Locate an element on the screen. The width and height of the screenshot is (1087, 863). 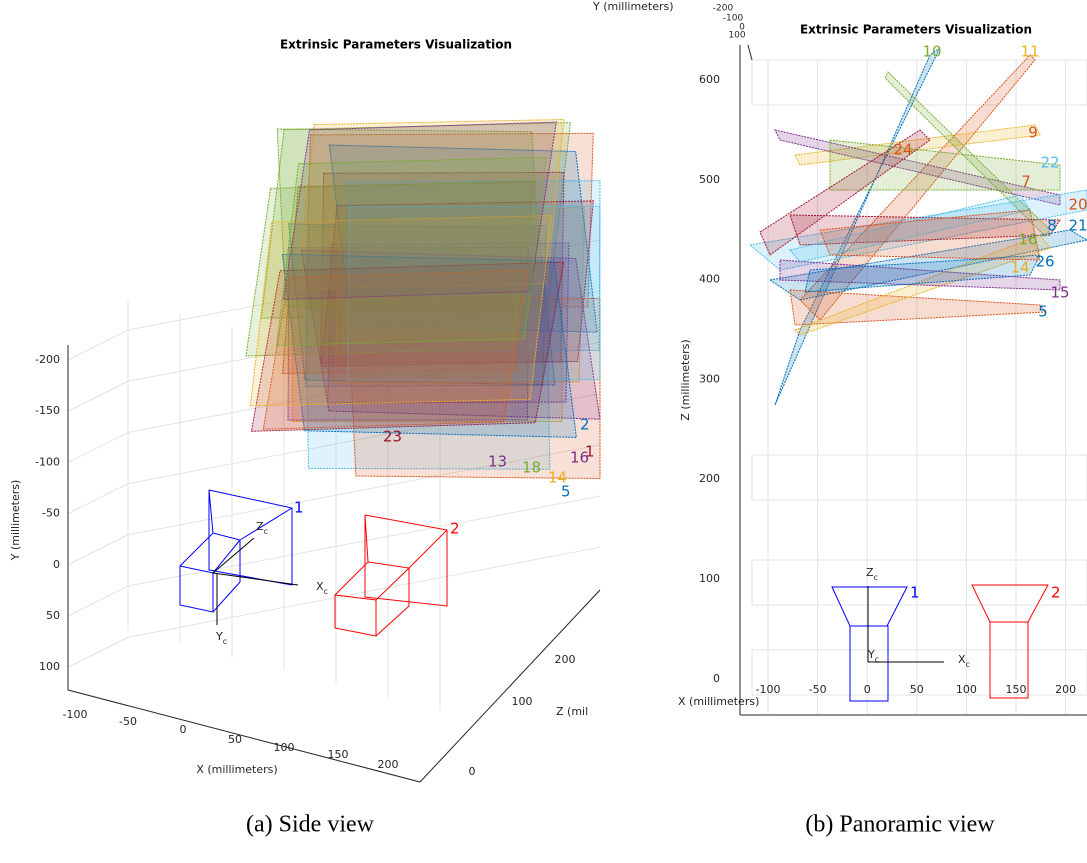
plane-label: 8 is located at coordinates (1052, 226).